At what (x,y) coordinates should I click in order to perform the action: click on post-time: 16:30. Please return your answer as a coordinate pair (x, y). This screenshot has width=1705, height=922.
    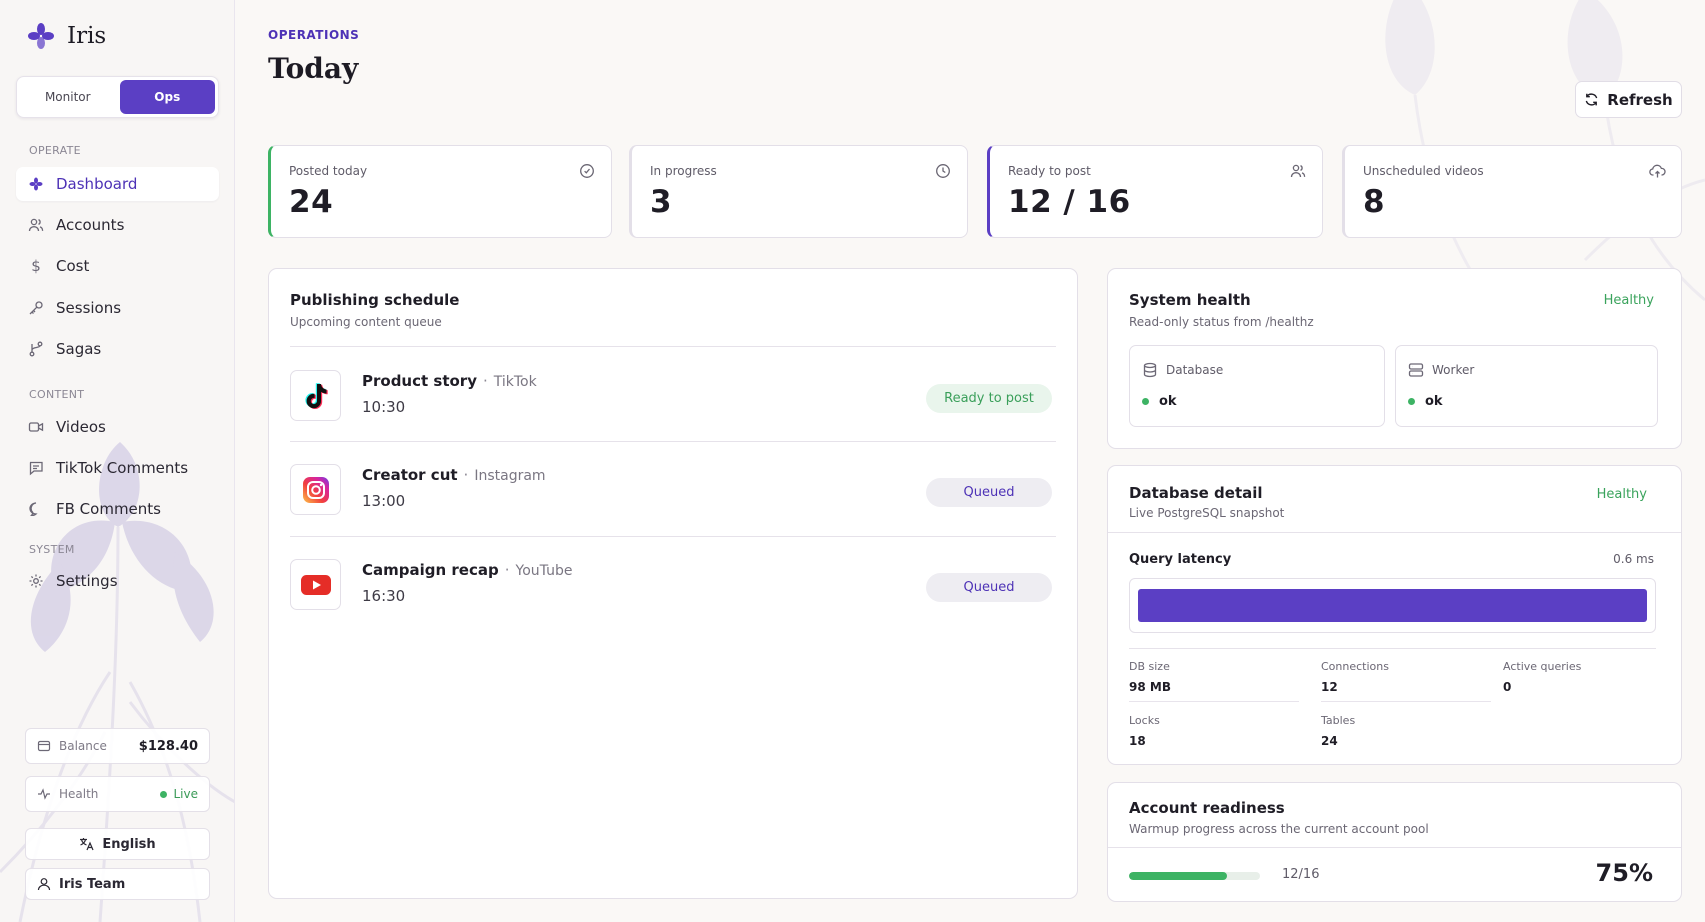
    Looking at the image, I should click on (384, 596).